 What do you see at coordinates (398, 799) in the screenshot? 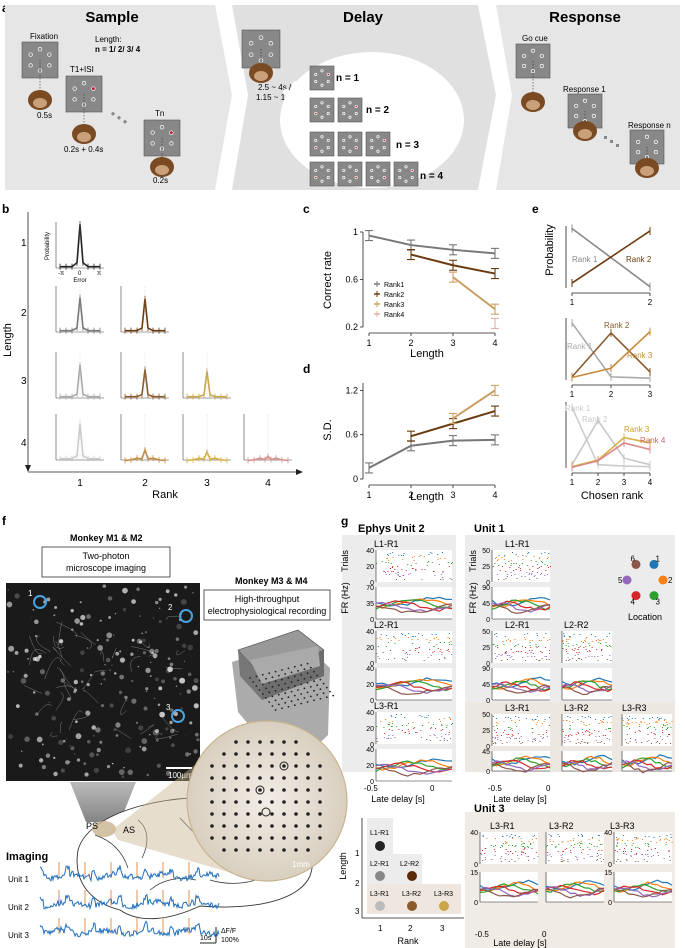
I see `g-u2-late-delay: Late delay [s]` at bounding box center [398, 799].